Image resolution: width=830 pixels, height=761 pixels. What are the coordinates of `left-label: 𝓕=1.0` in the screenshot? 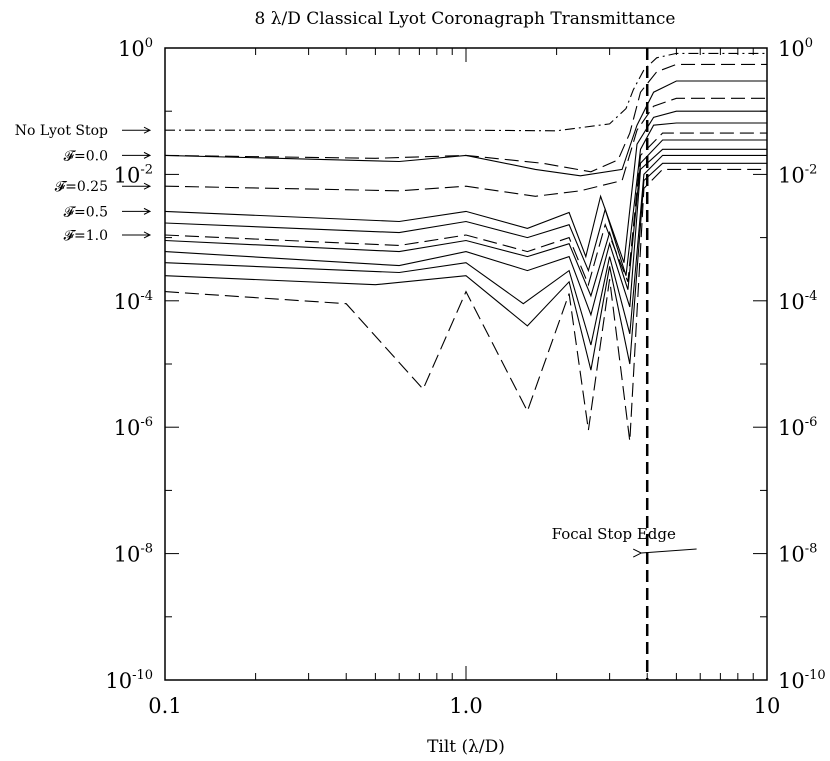 It's located at (86, 236).